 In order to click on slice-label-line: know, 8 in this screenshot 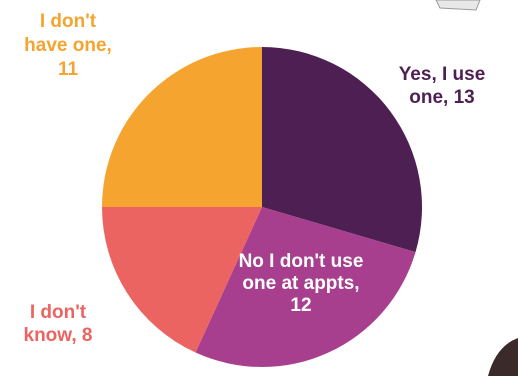, I will do `click(58, 335)`.